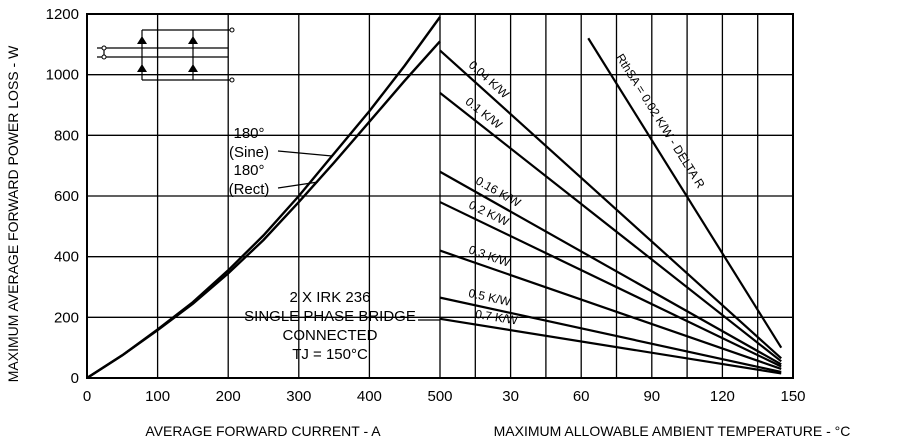  I want to click on heatsink-label-0: RthSA = 0.02 K/W - DELTA R, so click(660, 121).